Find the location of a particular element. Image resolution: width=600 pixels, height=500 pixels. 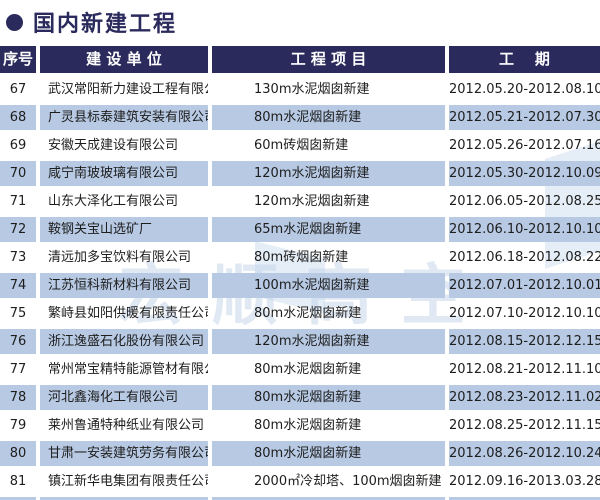

cell-no: 70 is located at coordinates (18, 173).